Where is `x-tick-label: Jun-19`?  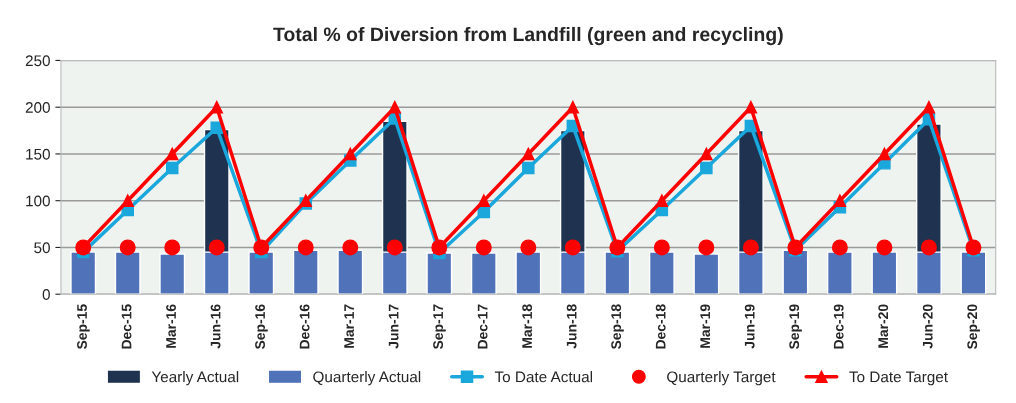 x-tick-label: Jun-19 is located at coordinates (749, 326).